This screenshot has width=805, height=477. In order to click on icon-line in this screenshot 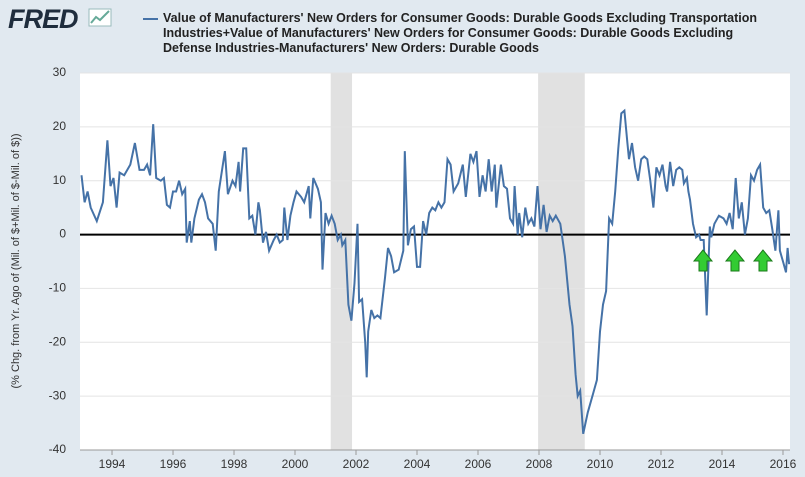, I will do `click(100, 17)`.